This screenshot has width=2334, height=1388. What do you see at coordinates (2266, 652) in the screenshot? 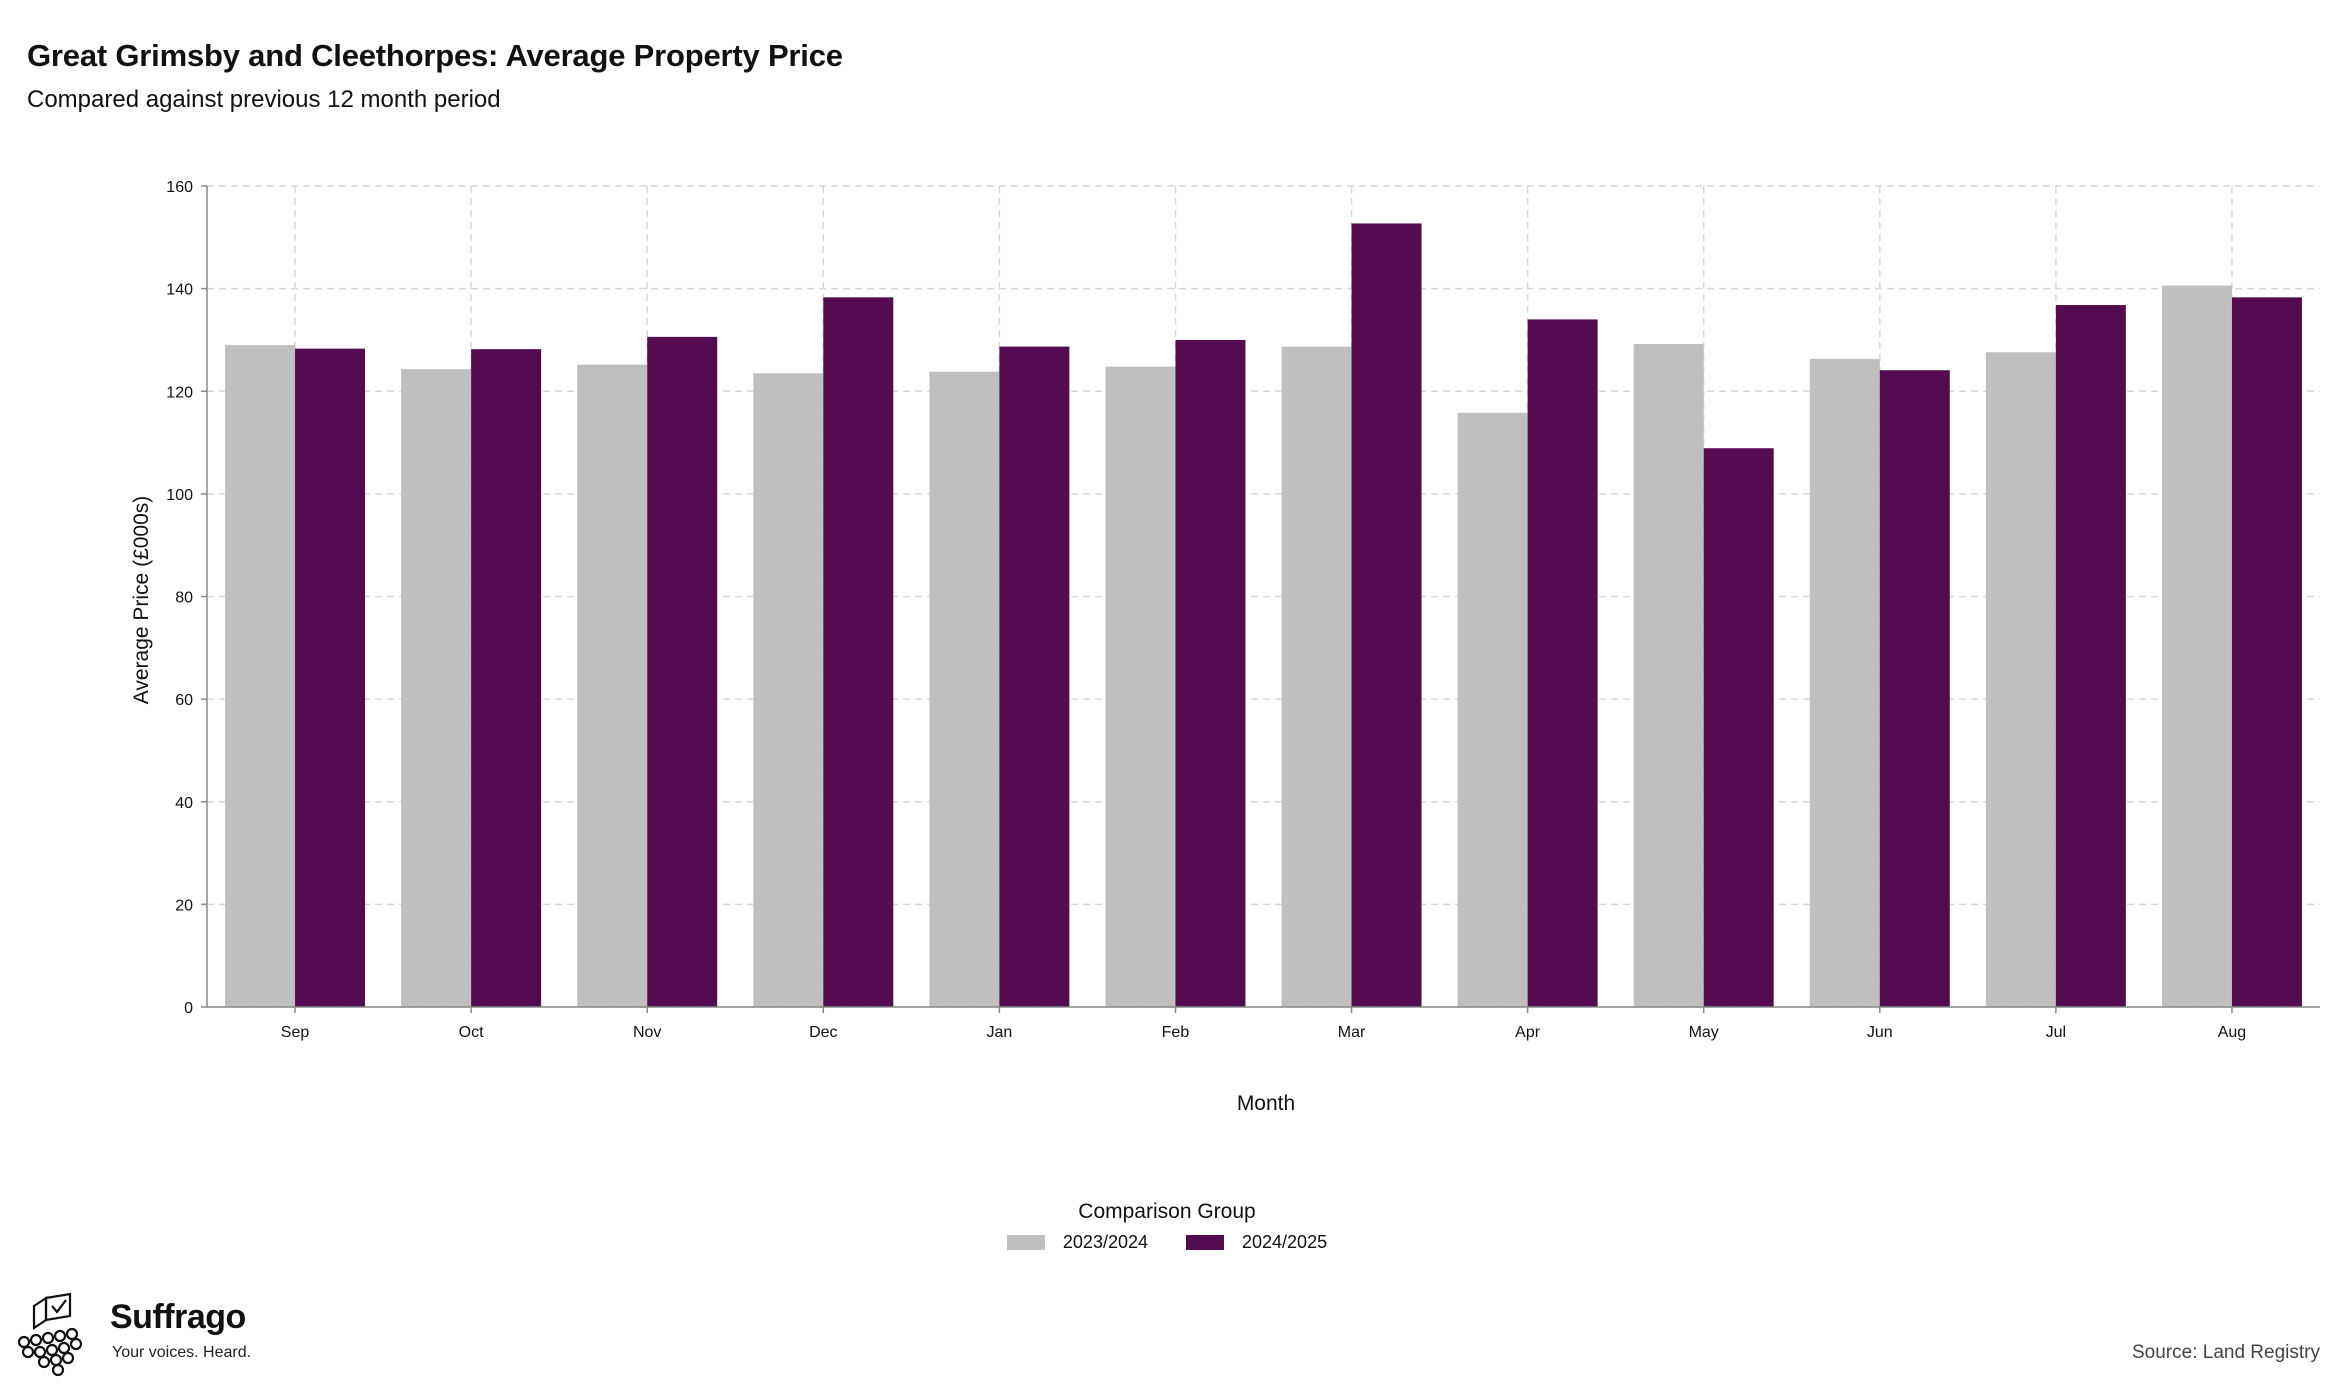
I see `bar-aug-2024-2025` at bounding box center [2266, 652].